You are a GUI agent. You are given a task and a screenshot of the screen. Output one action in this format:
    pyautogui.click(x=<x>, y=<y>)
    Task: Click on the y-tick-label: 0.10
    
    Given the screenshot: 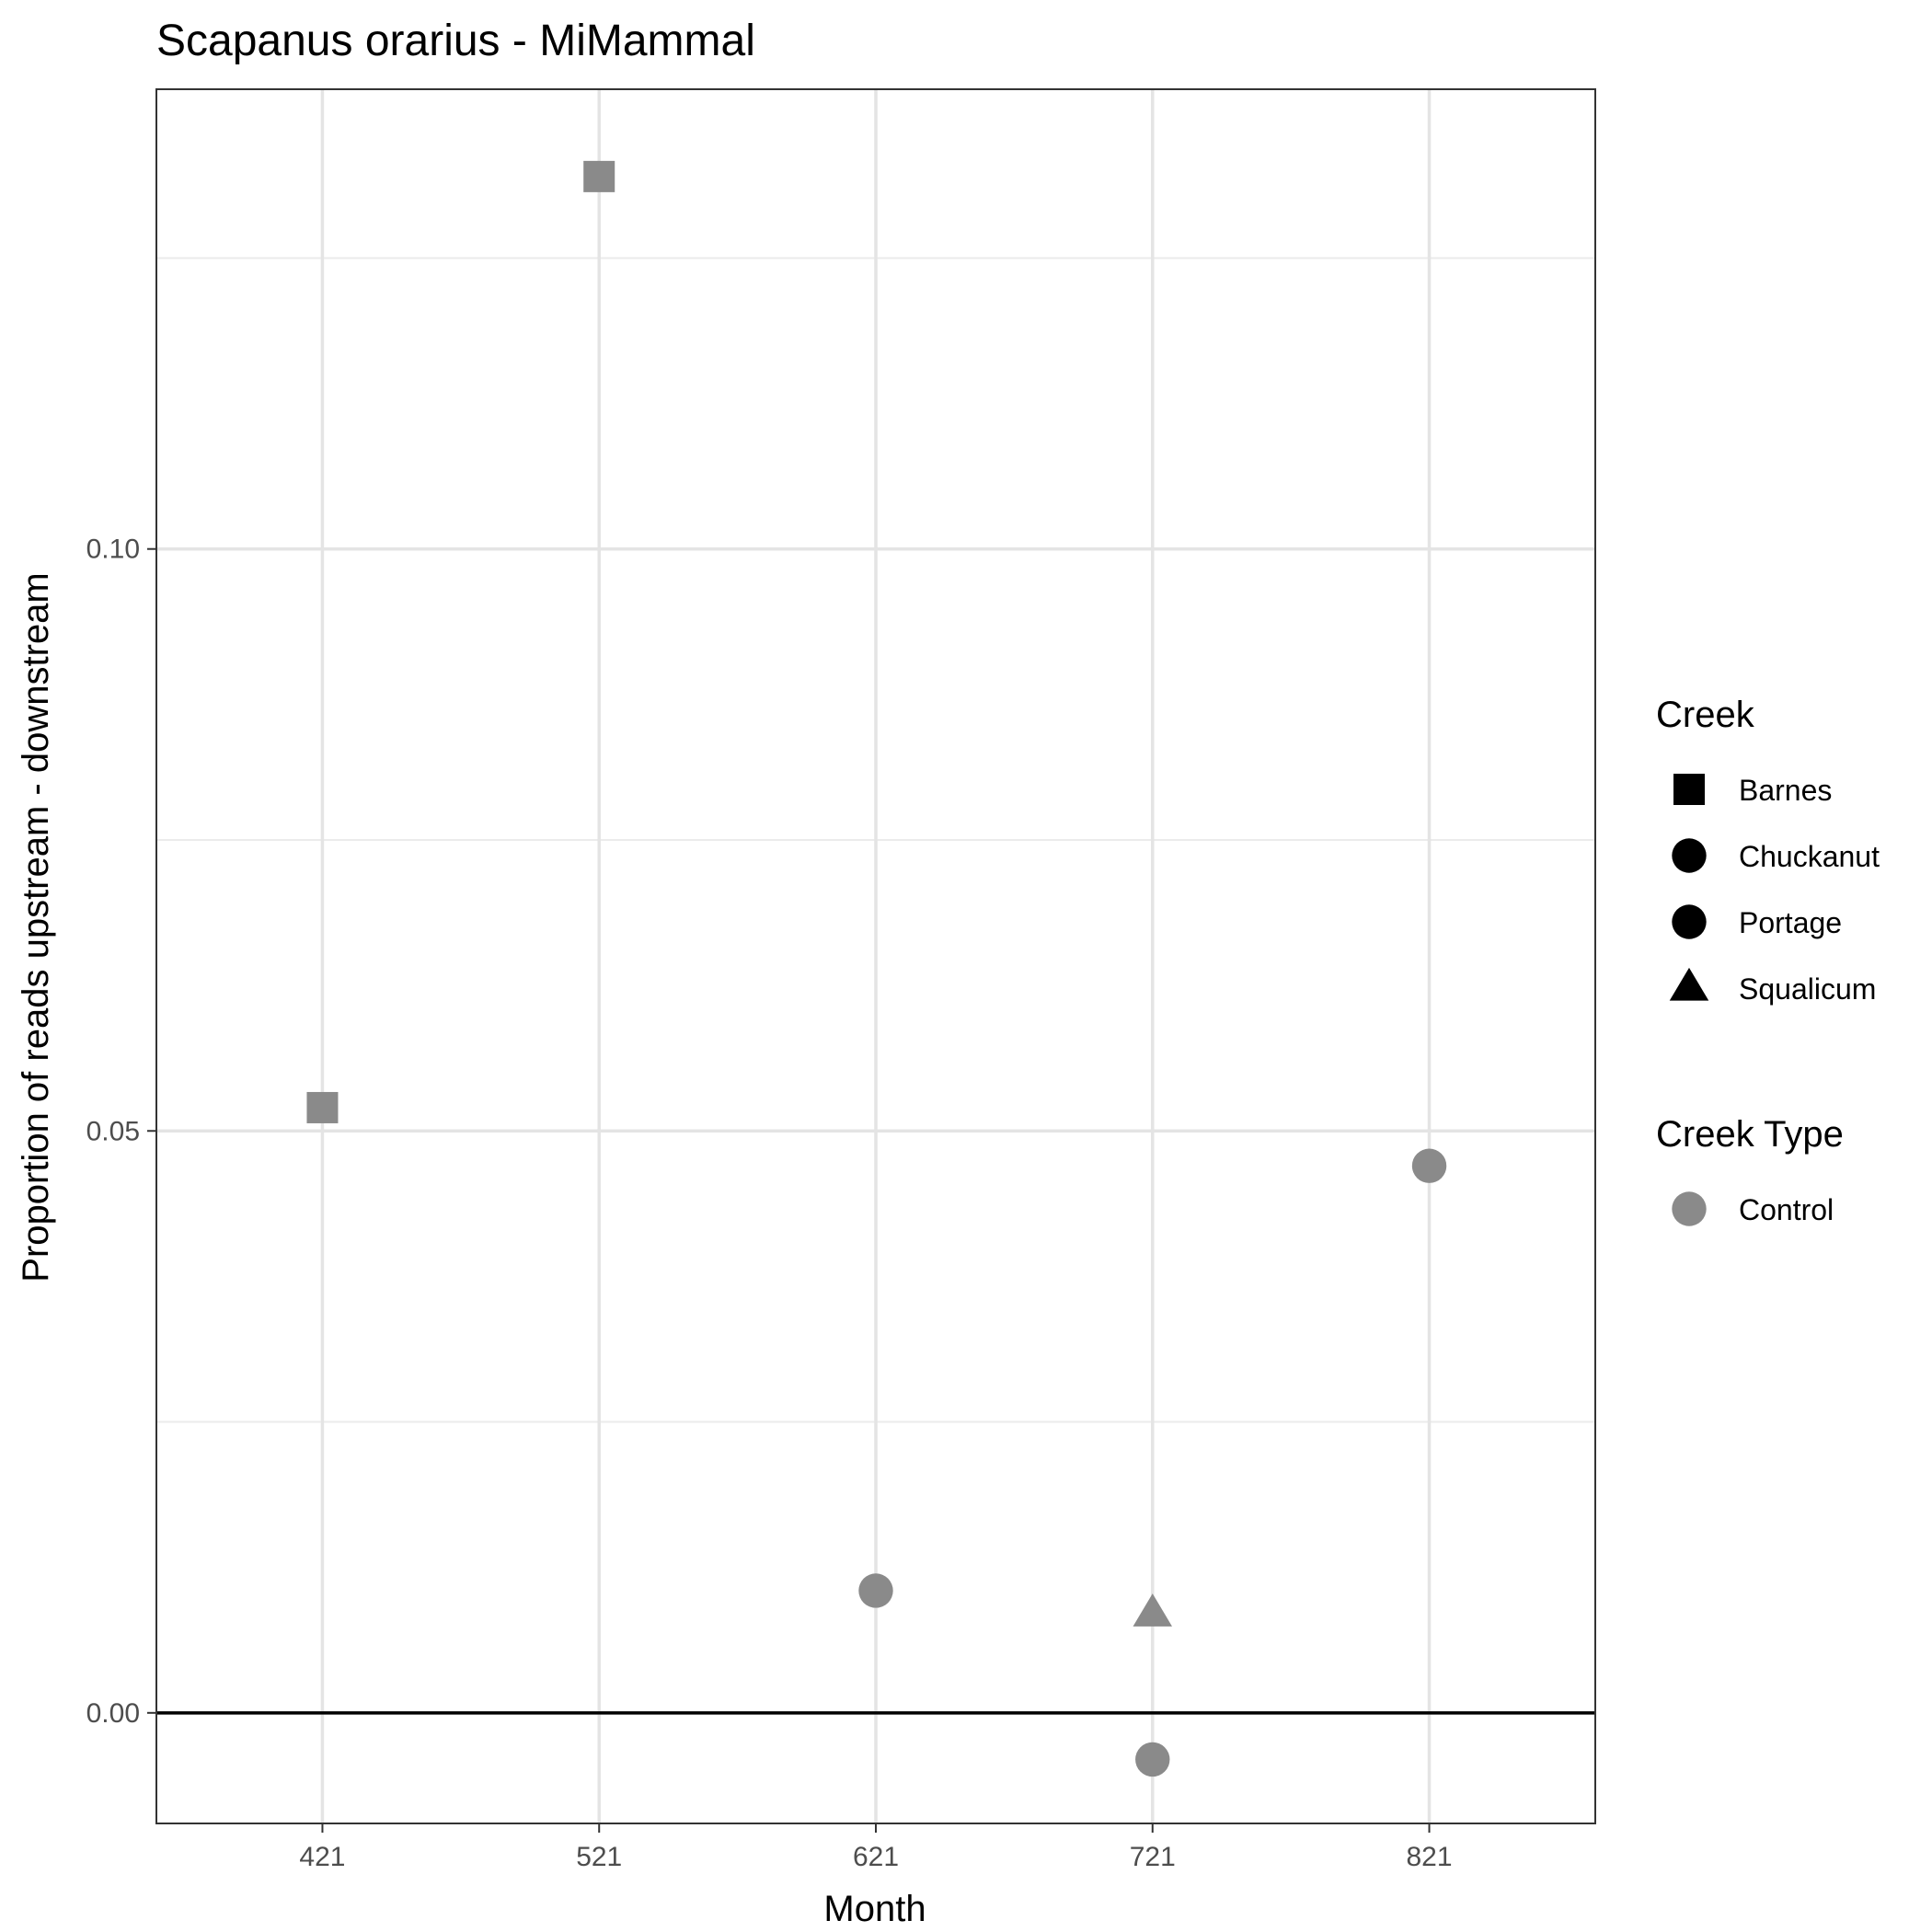 What is the action you would take?
    pyautogui.click(x=113, y=550)
    